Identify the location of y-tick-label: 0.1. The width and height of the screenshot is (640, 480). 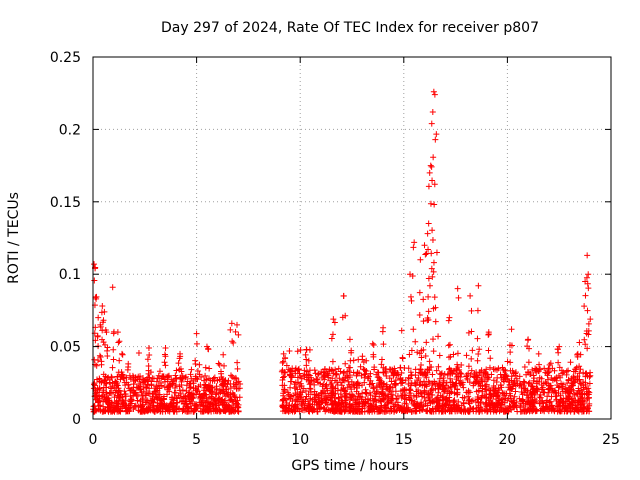
(70, 275).